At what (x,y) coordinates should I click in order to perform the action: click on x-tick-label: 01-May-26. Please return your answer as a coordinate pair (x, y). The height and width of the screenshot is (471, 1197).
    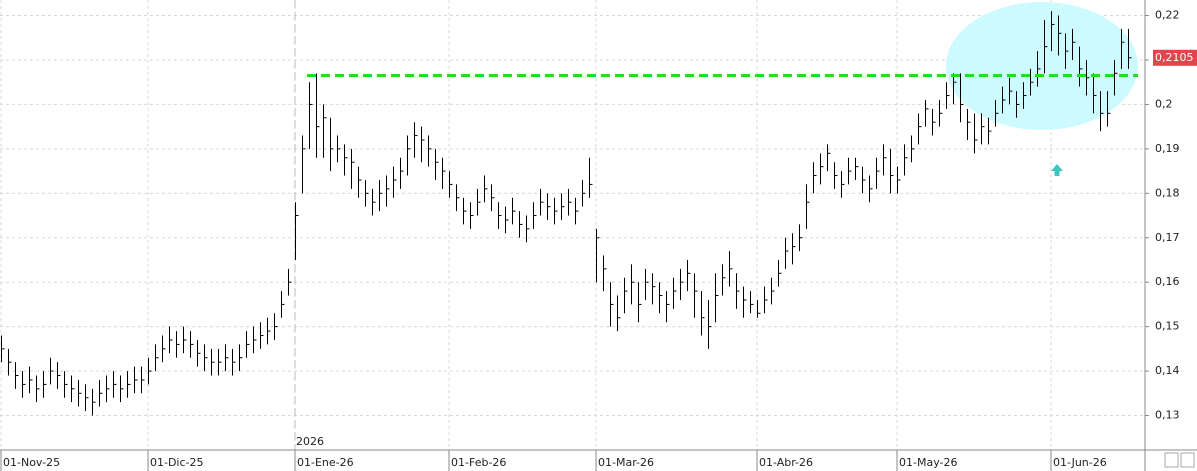
    Looking at the image, I should click on (928, 462).